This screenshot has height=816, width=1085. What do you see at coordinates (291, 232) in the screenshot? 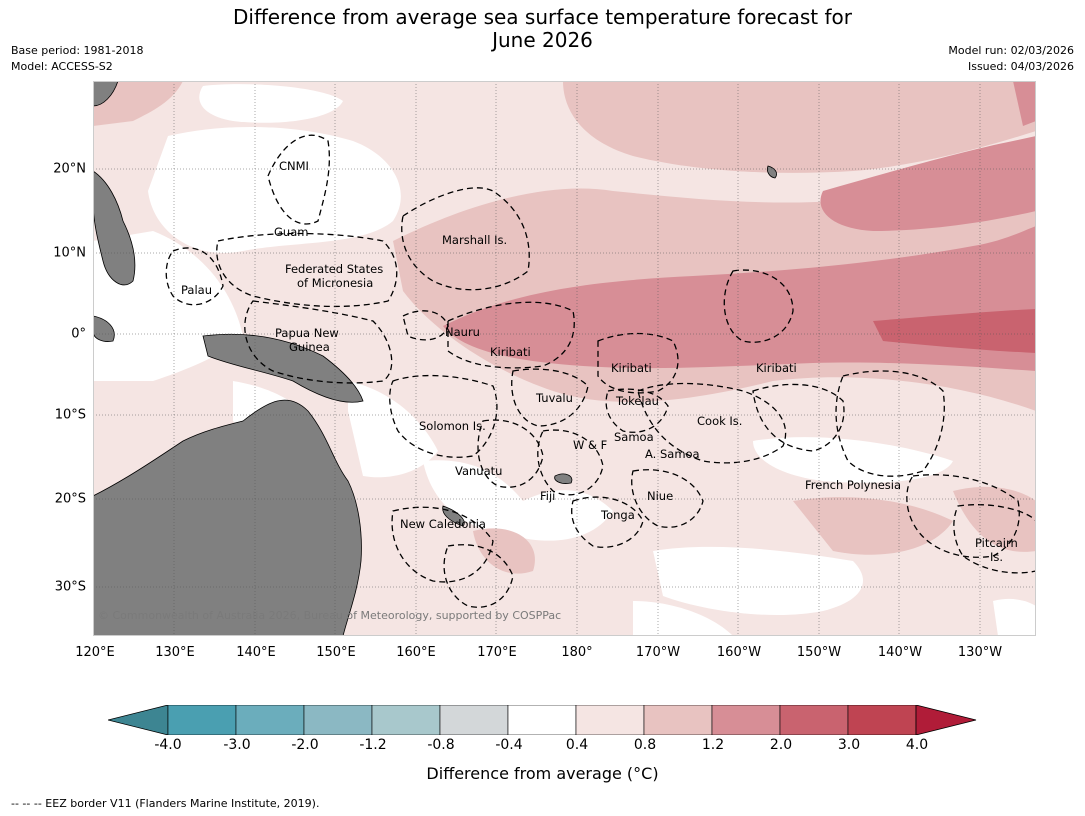
I see `label-guam: Guam` at bounding box center [291, 232].